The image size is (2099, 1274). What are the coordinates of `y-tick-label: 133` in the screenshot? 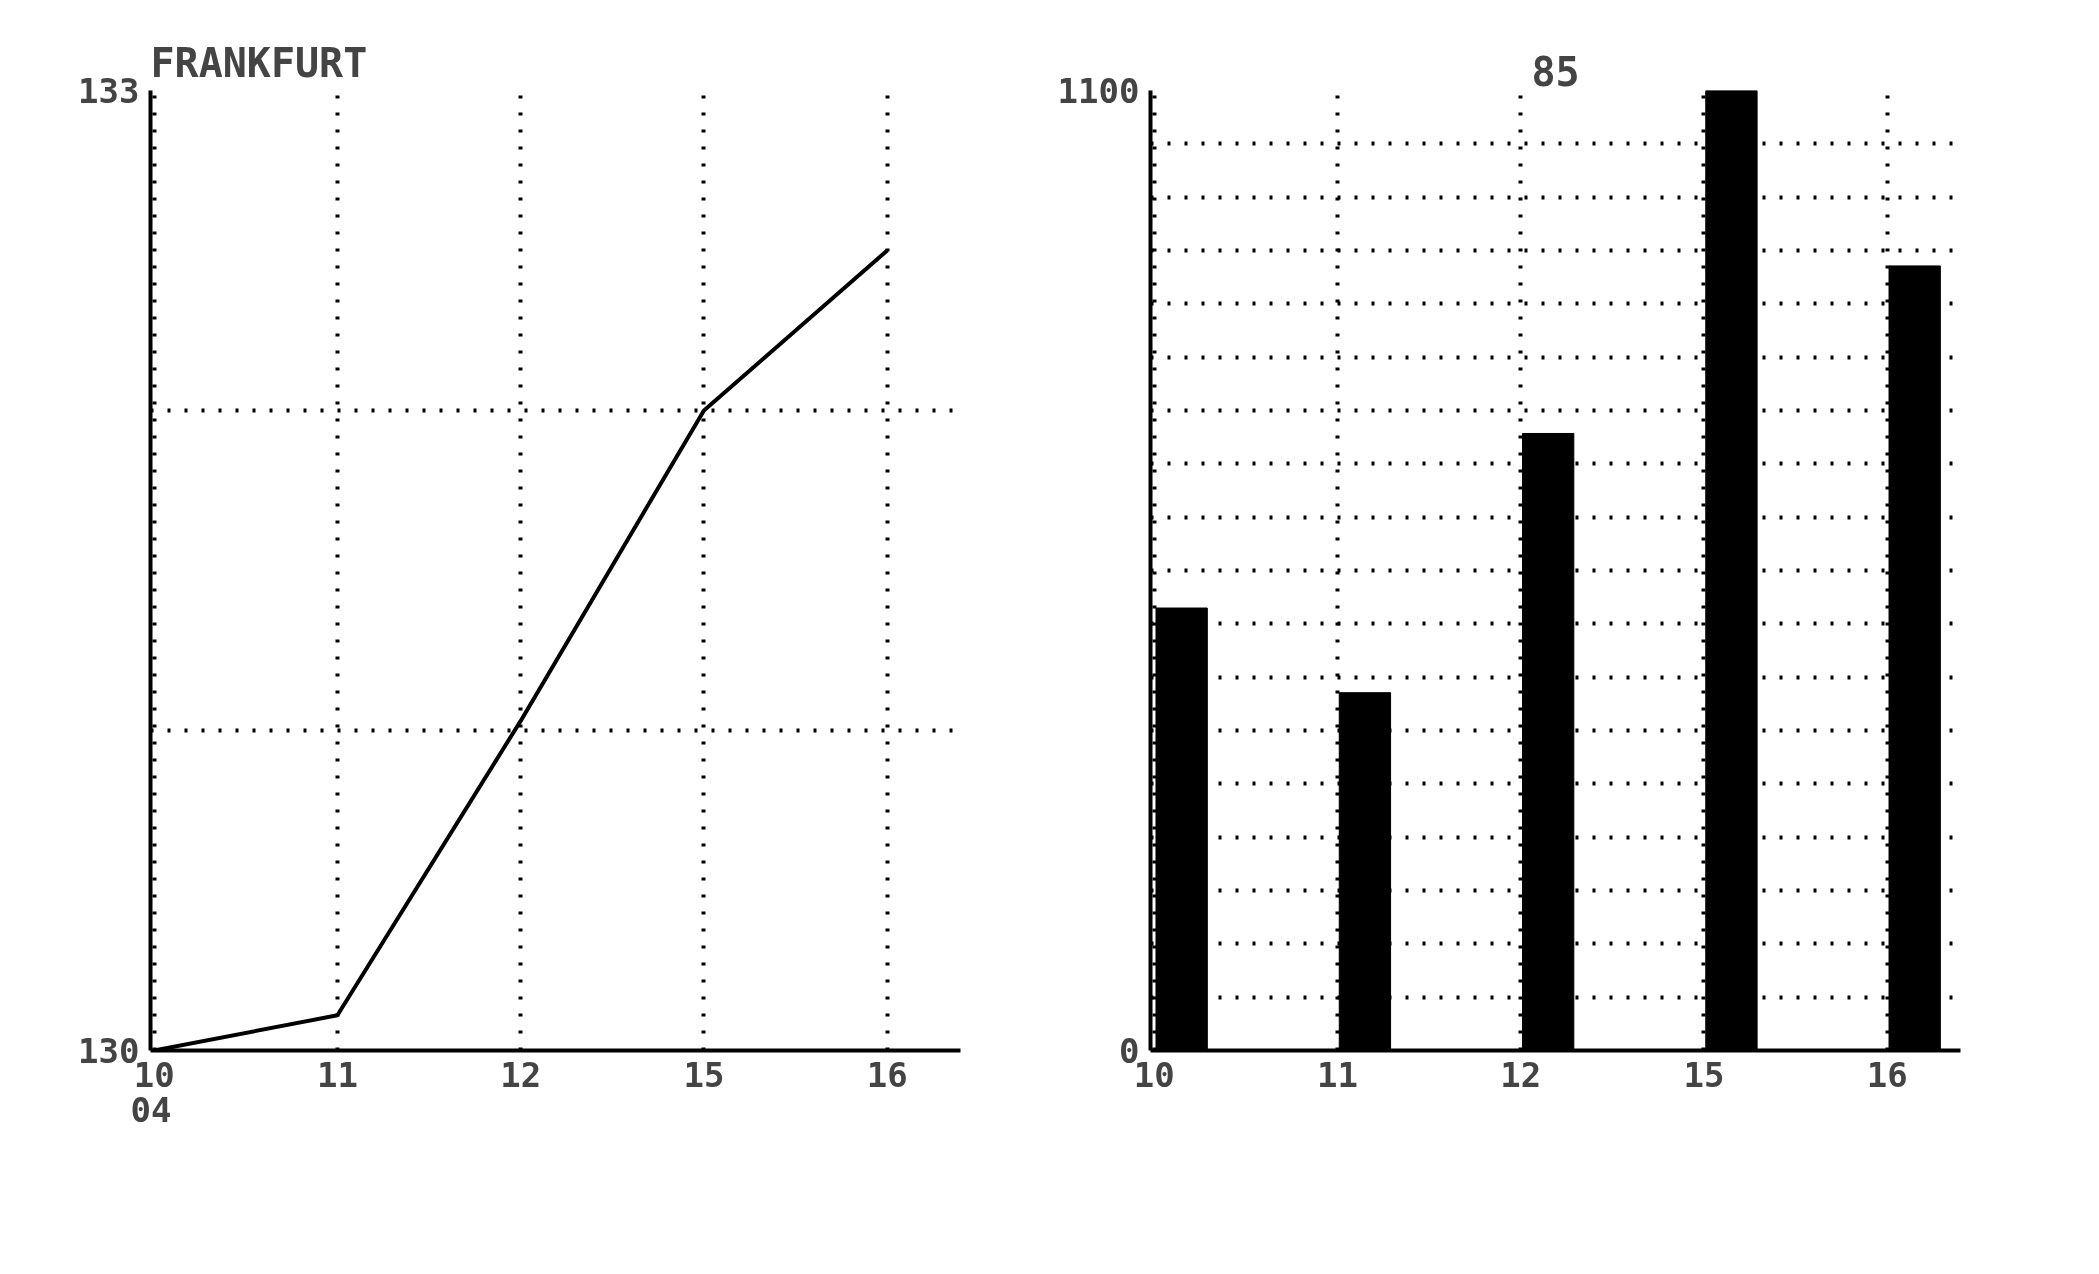 It's located at (109, 91).